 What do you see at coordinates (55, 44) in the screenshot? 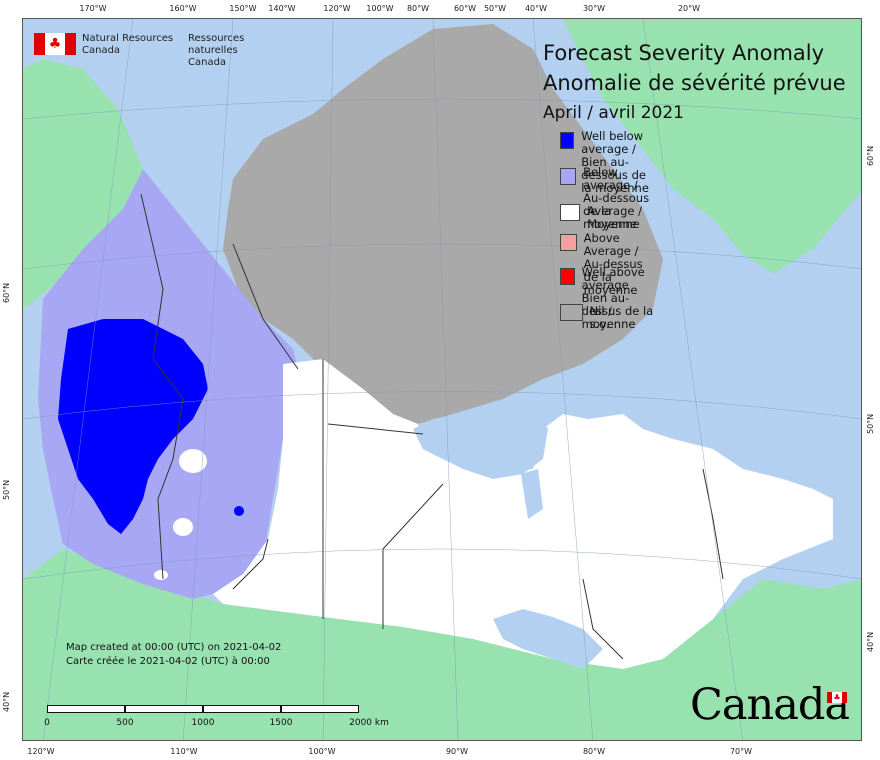
I see `canada-flag-icon: ♣` at bounding box center [55, 44].